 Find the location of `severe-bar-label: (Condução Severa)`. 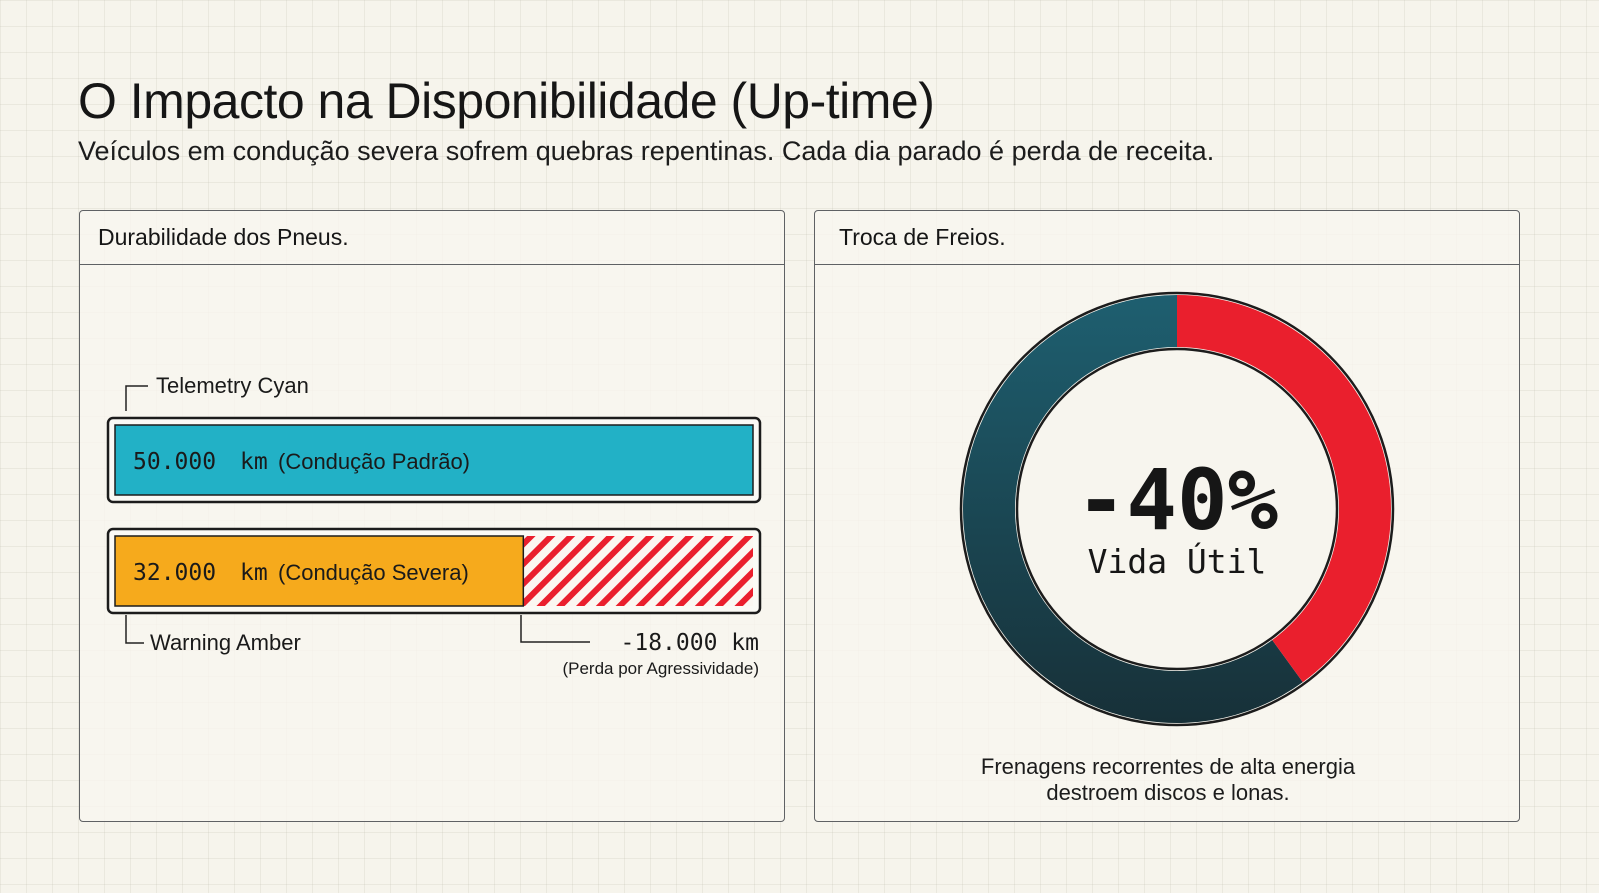

severe-bar-label: (Condução Severa) is located at coordinates (373, 572).